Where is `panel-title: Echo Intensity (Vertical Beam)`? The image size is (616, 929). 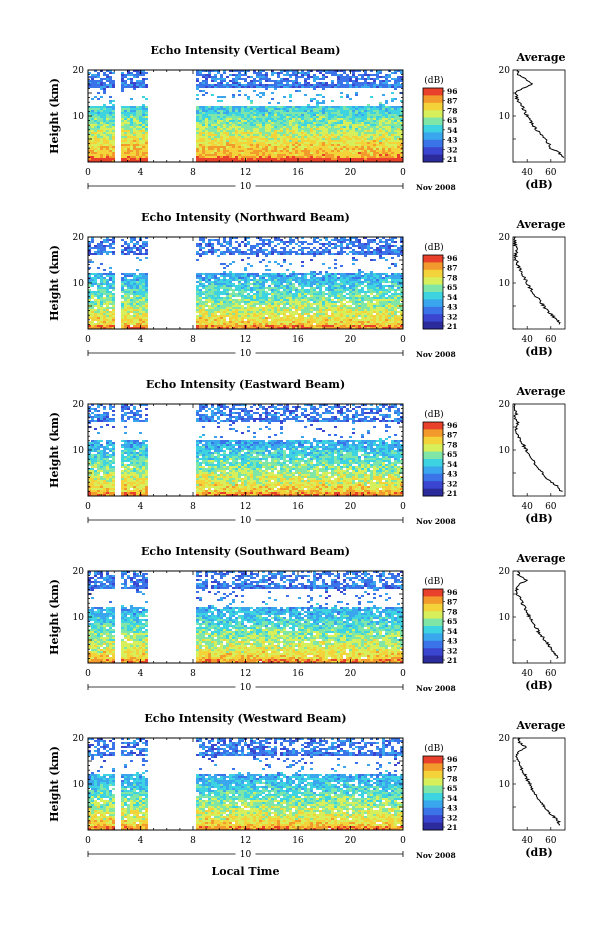 panel-title: Echo Intensity (Vertical Beam) is located at coordinates (245, 50).